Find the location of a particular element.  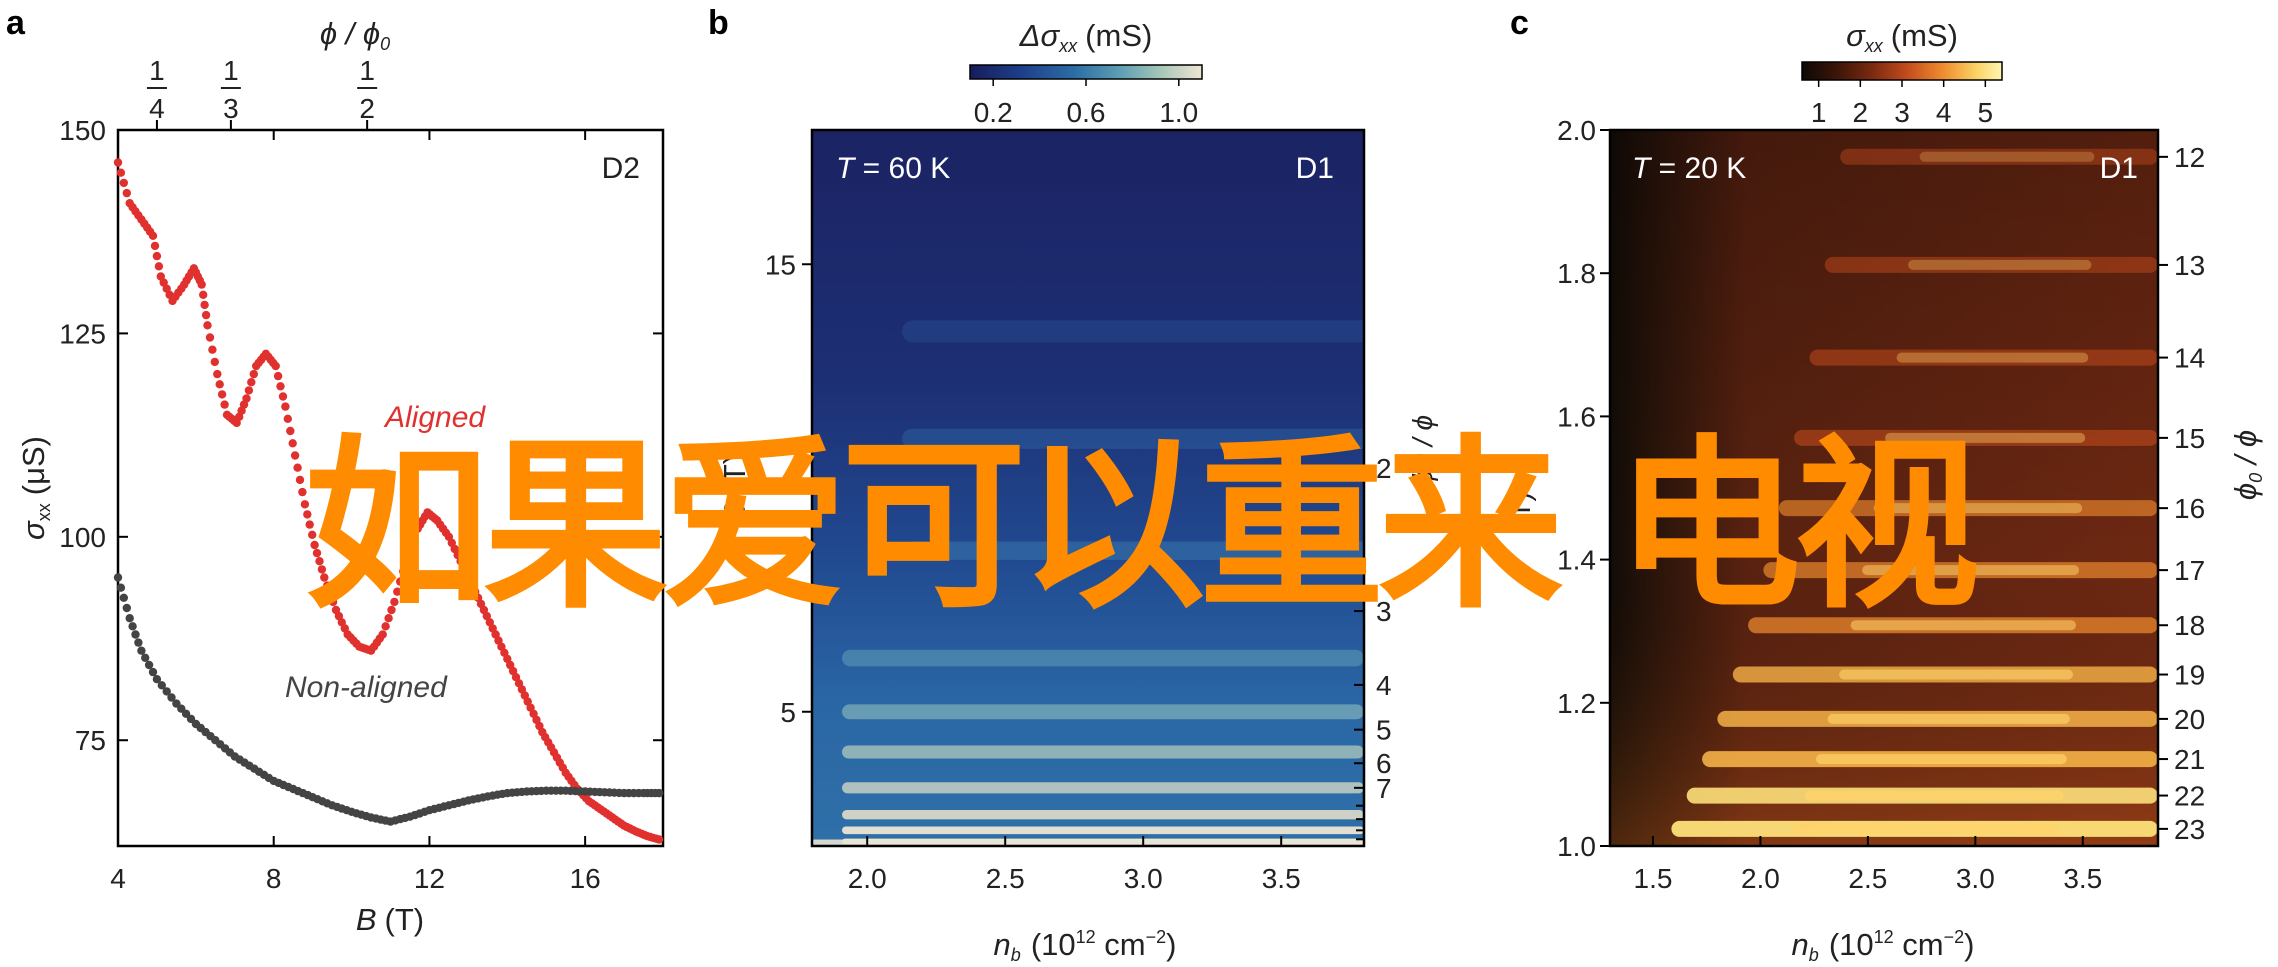

x-tick-label-a: 16 is located at coordinates (585, 878).